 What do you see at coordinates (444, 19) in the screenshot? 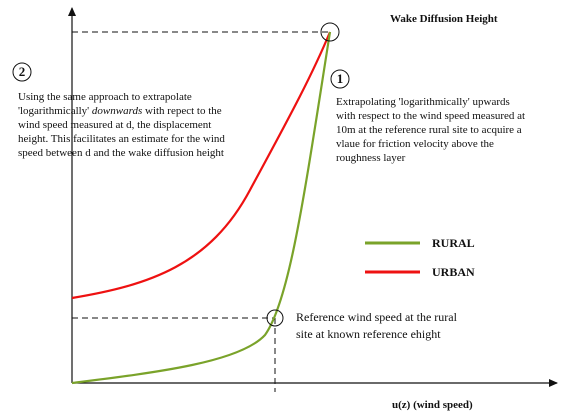
I see `title: Wake Diffusion Height` at bounding box center [444, 19].